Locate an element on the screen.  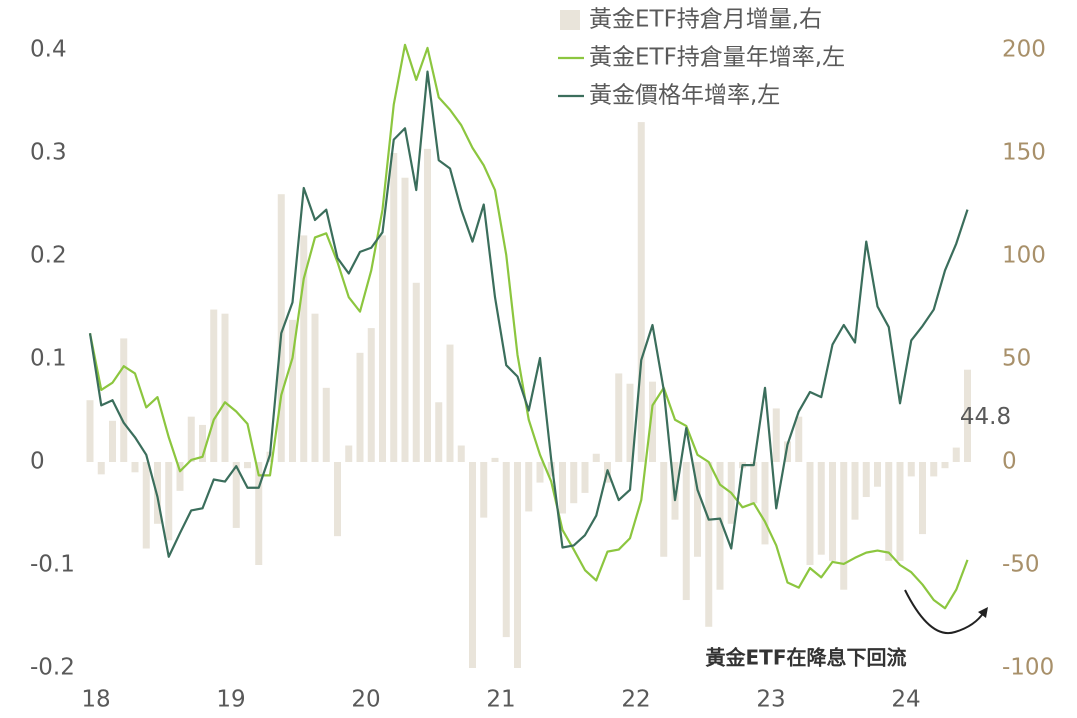
y2-tick-label: -50 is located at coordinates (1021, 565).